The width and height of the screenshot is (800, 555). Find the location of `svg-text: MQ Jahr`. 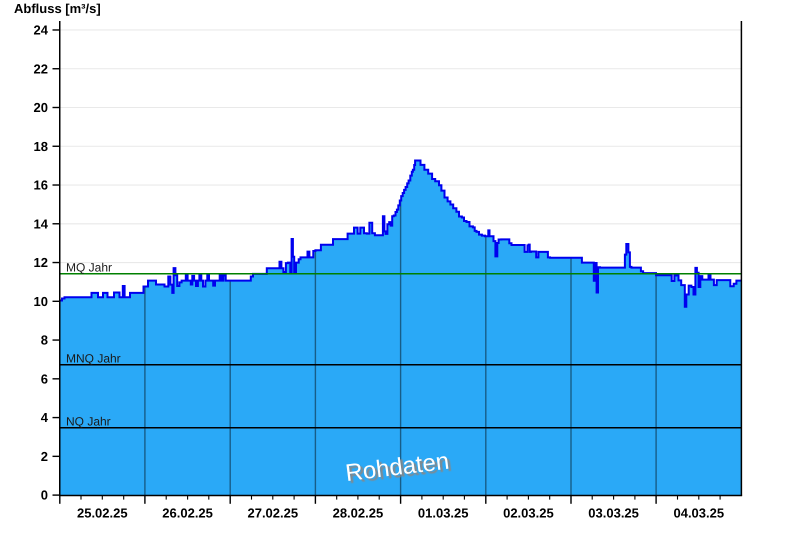

svg-text: MQ Jahr is located at coordinates (89, 267).